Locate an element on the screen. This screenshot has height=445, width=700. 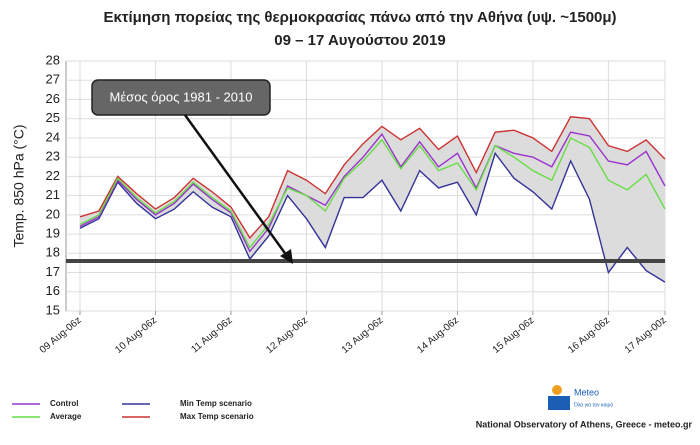
y-tick-label: 20 is located at coordinates (53, 213).